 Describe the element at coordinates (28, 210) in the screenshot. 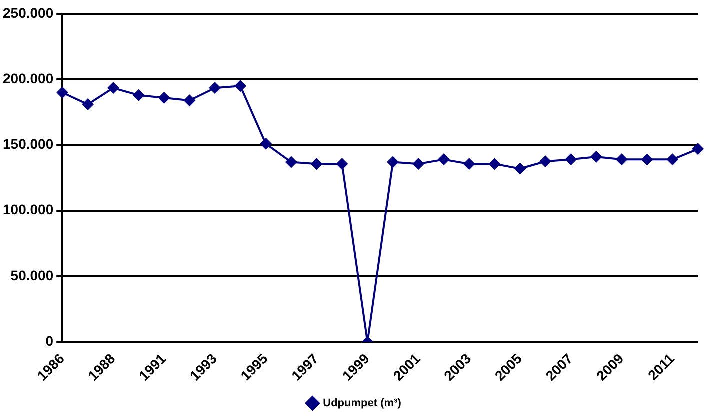

I see `y-tick-label: 100.000` at that location.